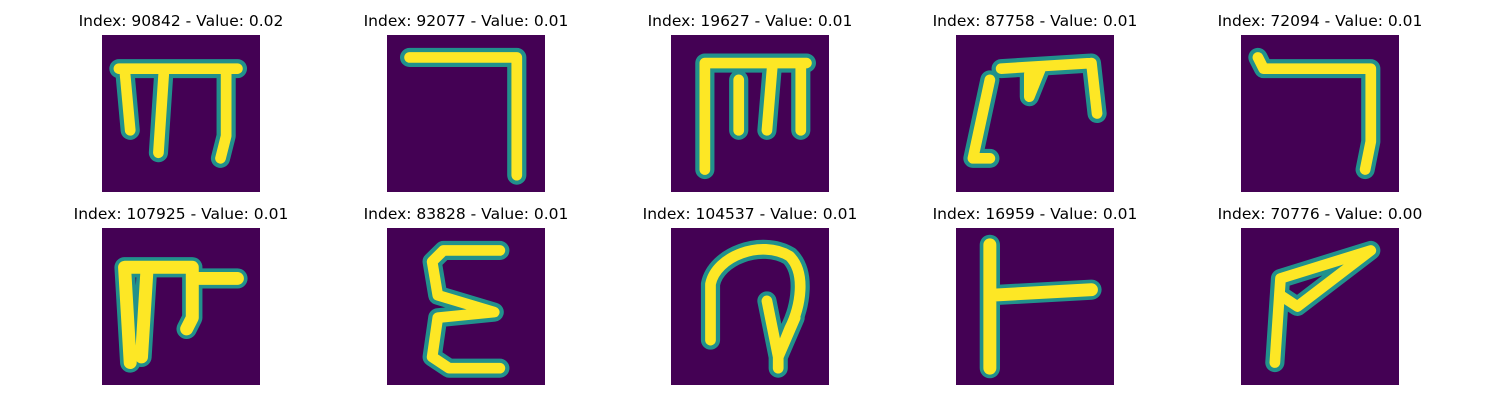 Image resolution: width=1500 pixels, height=400 pixels. I want to click on panel-title: Index: 107925 - Value: 0.01, so click(181, 214).